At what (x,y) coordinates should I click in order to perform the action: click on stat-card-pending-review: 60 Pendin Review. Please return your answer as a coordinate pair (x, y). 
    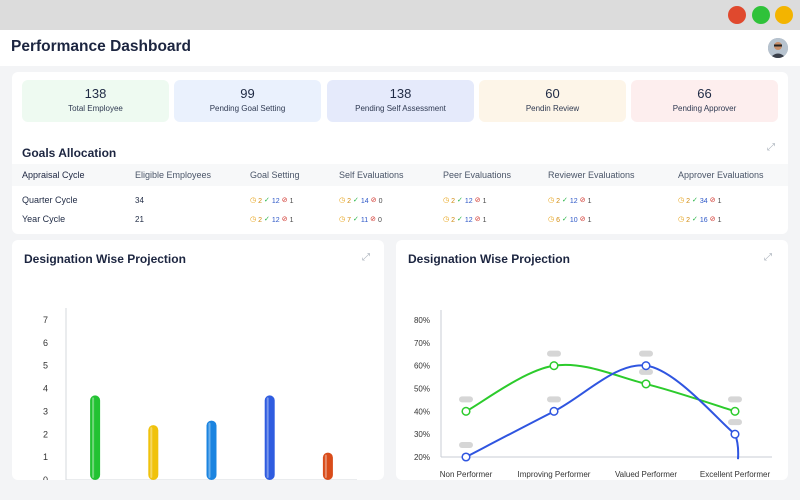
    Looking at the image, I should click on (552, 101).